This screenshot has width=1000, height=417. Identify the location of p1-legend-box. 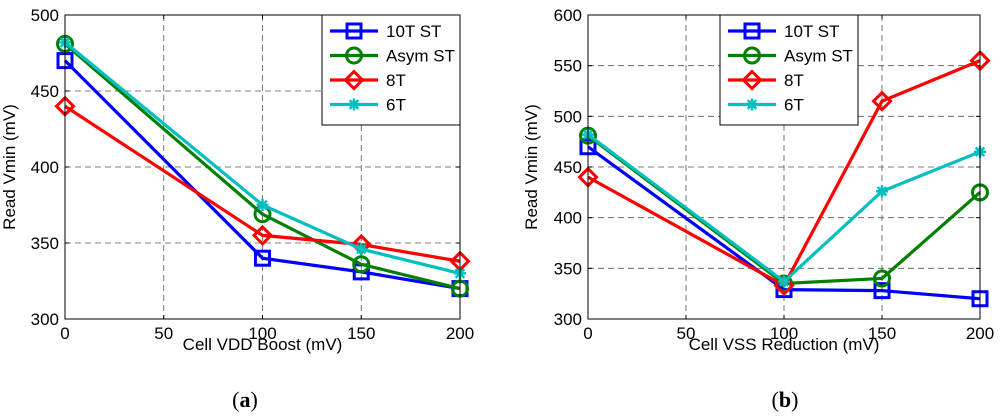
(391, 70).